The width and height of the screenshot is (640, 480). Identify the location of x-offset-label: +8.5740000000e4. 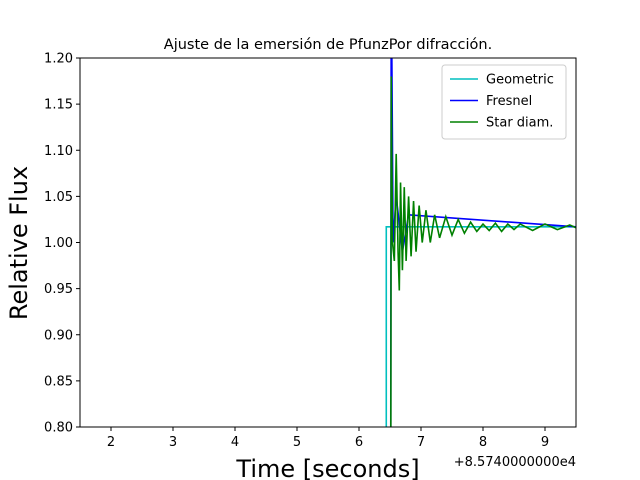
(515, 462).